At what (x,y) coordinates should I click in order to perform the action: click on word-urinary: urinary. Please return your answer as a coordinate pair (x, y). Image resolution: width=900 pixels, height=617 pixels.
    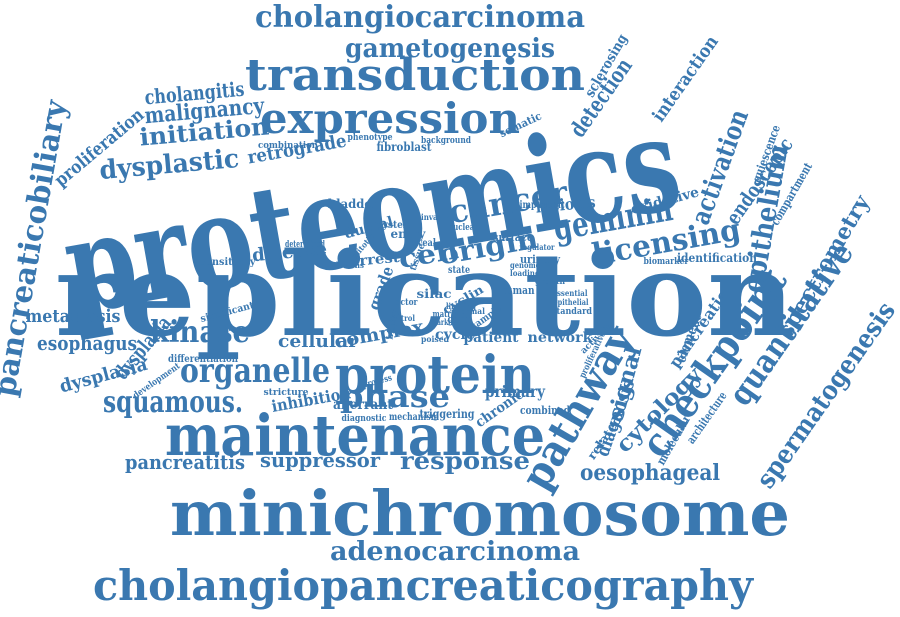
    Looking at the image, I should click on (540, 259).